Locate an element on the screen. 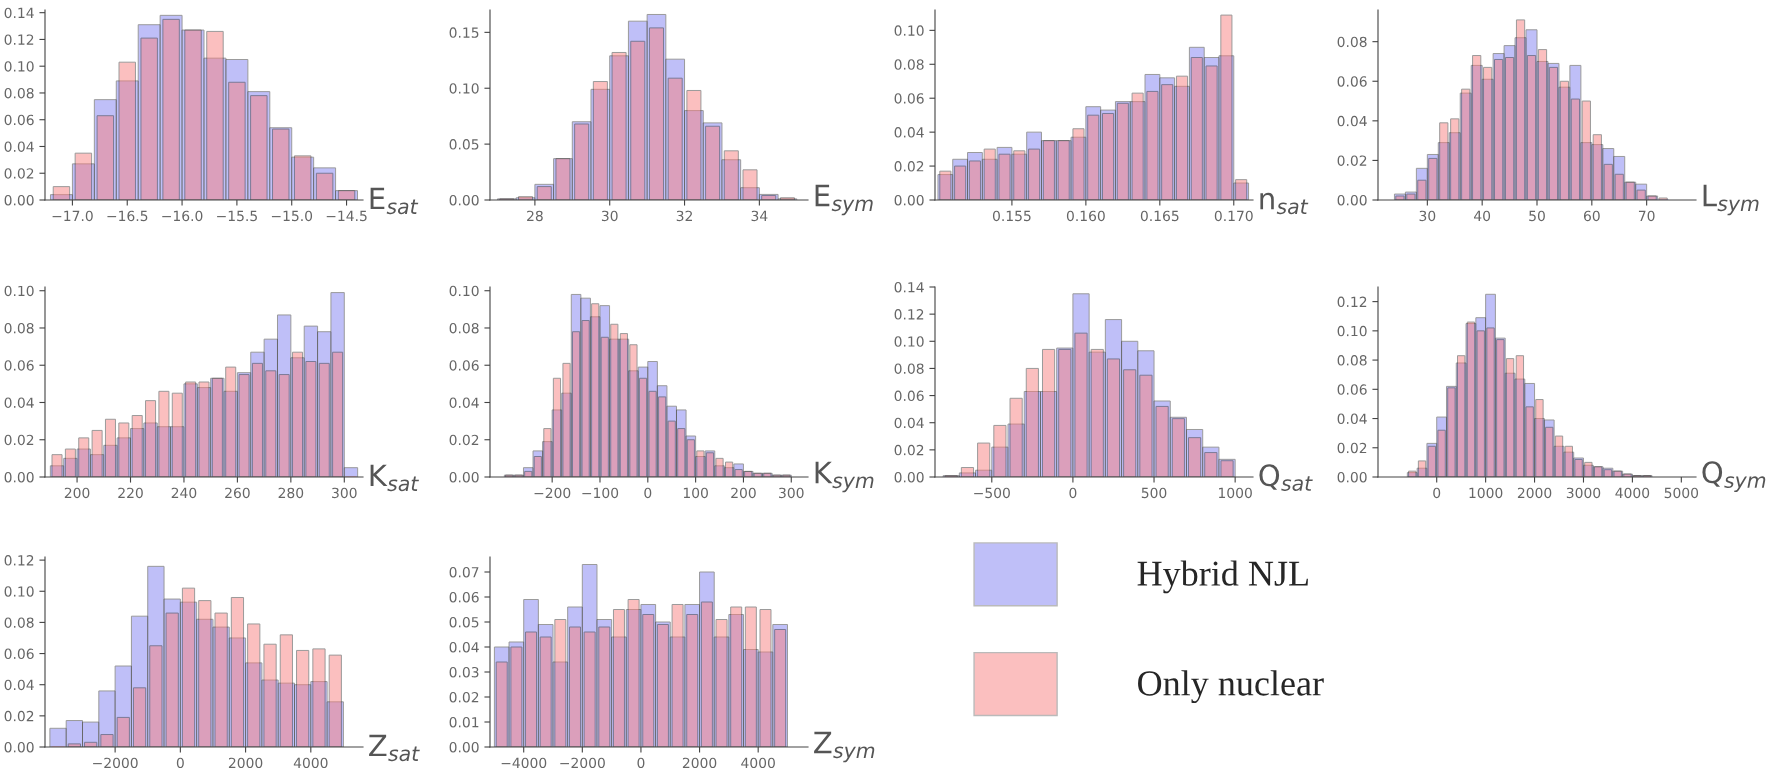 The height and width of the screenshot is (768, 1771). x-tick-label: 4000 is located at coordinates (1632, 493).